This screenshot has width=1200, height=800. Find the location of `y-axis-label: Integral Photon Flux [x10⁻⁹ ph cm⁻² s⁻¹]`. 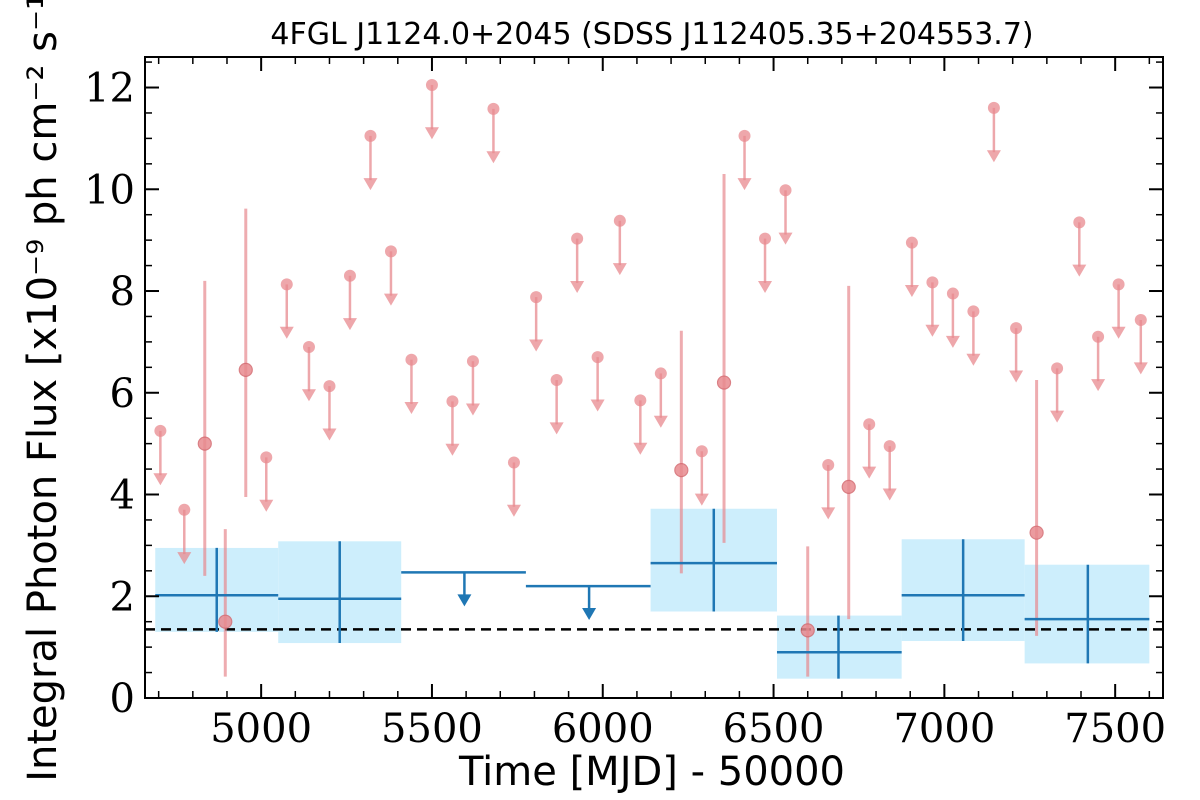

y-axis-label: Integral Photon Flux [x10⁻⁹ ph cm⁻² s⁻¹] is located at coordinates (43, 391).